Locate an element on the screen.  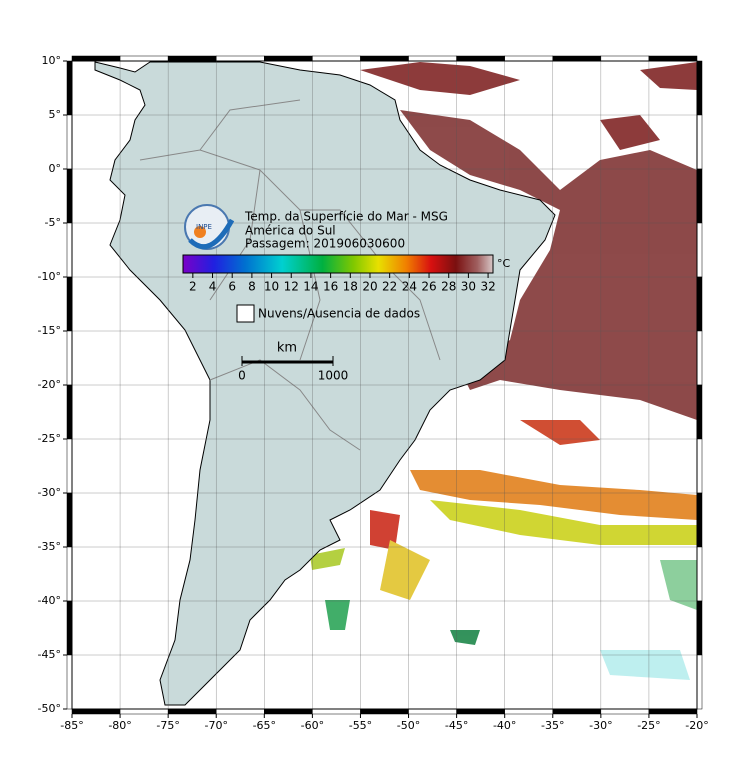
lon-tick-label: -70° is located at coordinates (215, 725).